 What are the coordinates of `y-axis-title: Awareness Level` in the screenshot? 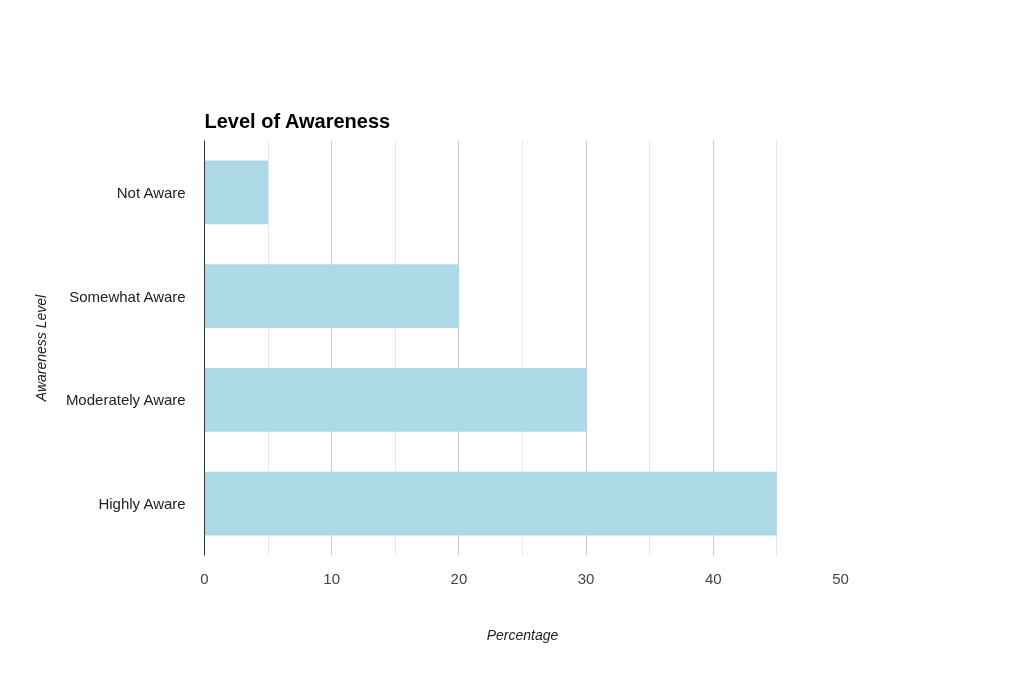 It's located at (40, 348).